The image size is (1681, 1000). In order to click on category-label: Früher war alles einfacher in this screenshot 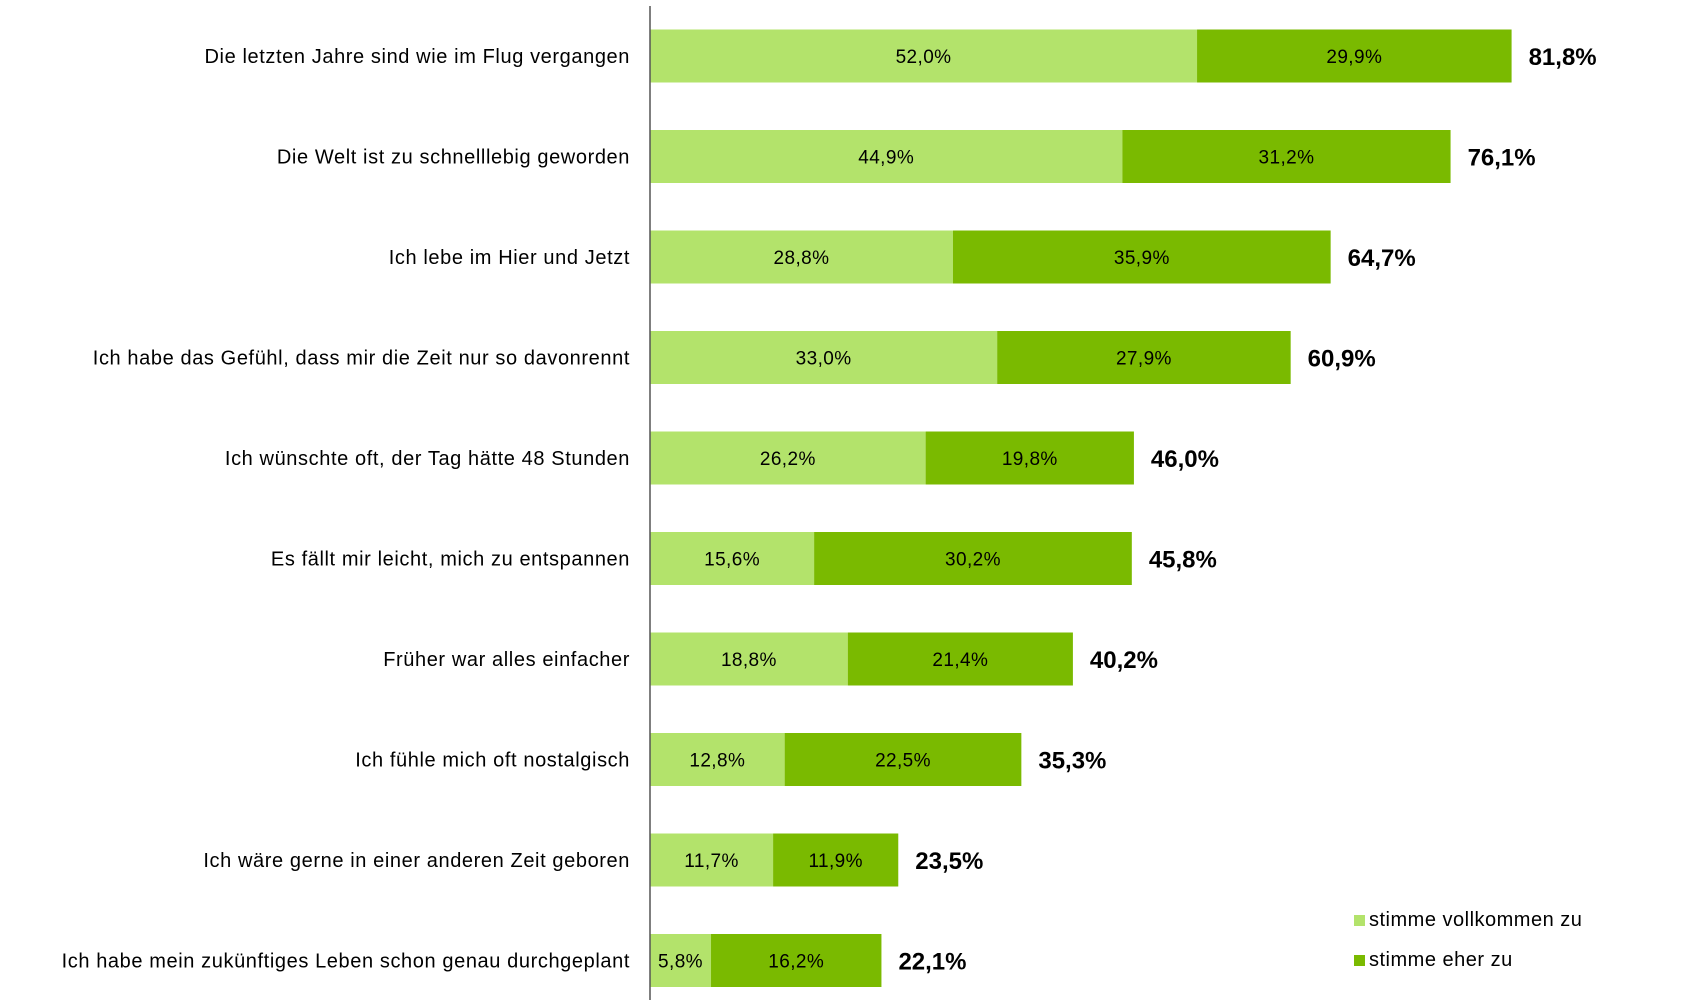, I will do `click(506, 660)`.